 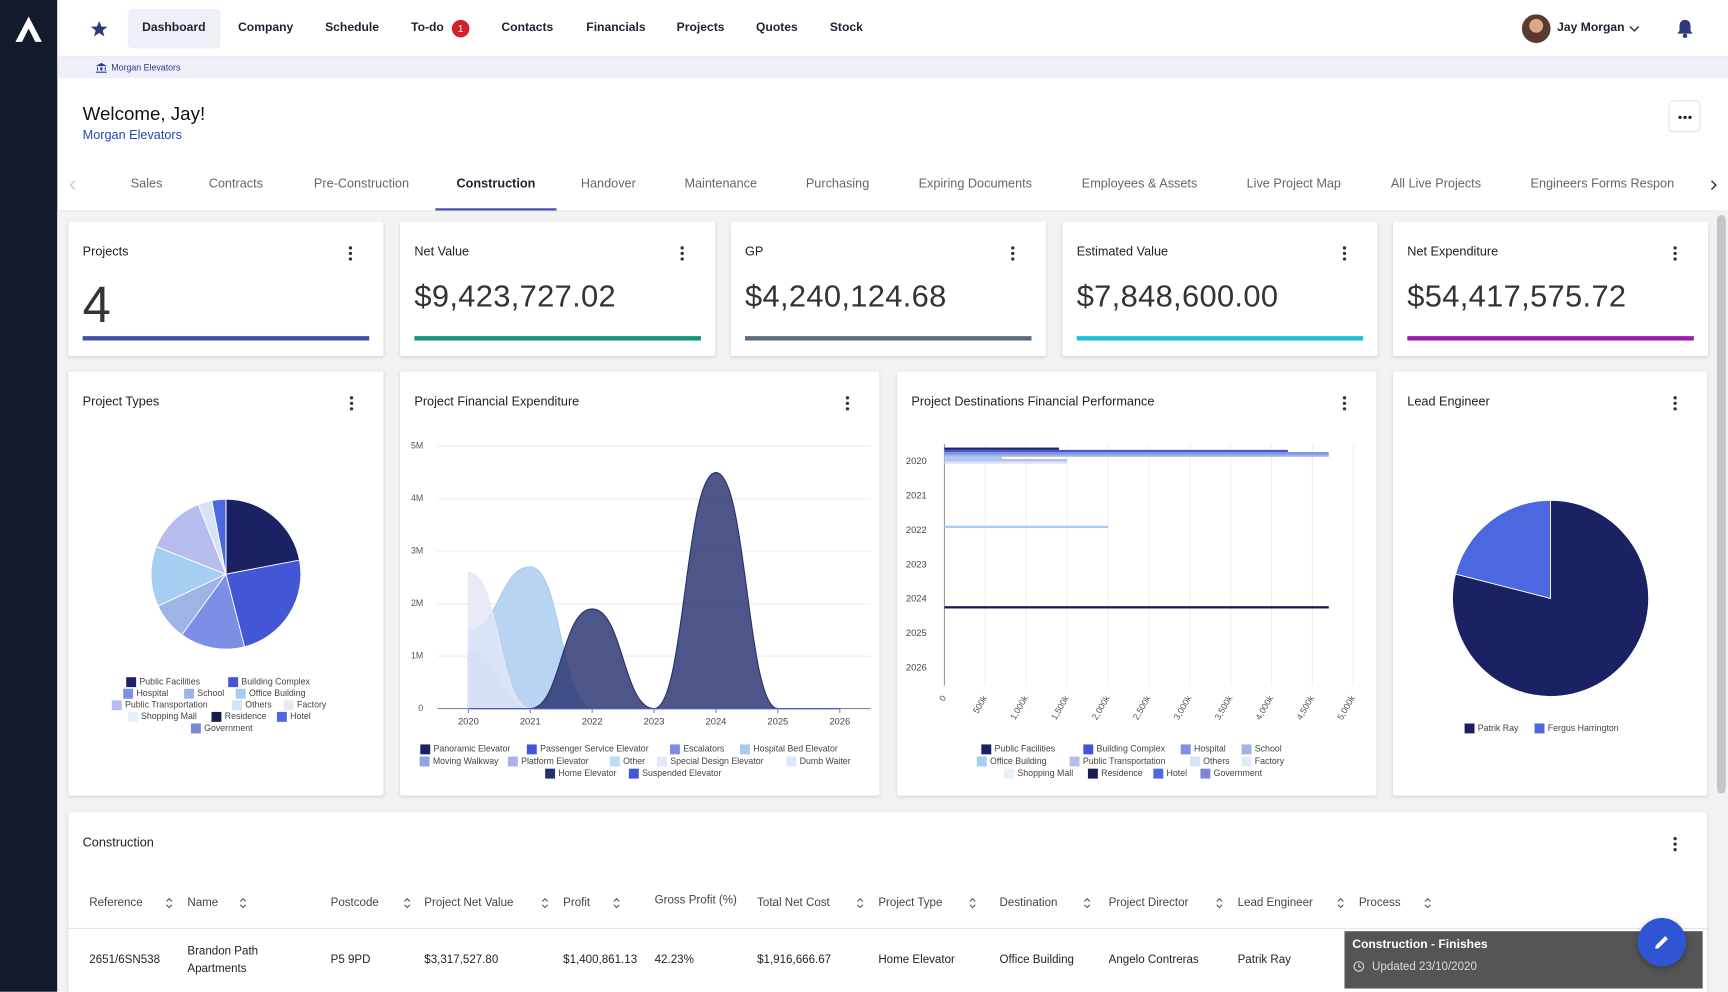 I want to click on chart-title: Project Financial Expenditure, so click(x=497, y=402).